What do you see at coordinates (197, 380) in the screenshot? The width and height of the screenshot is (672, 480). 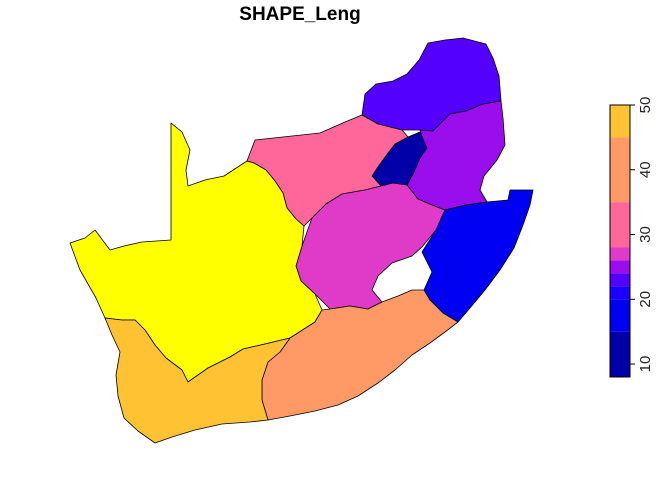 I see `region-western-cape` at bounding box center [197, 380].